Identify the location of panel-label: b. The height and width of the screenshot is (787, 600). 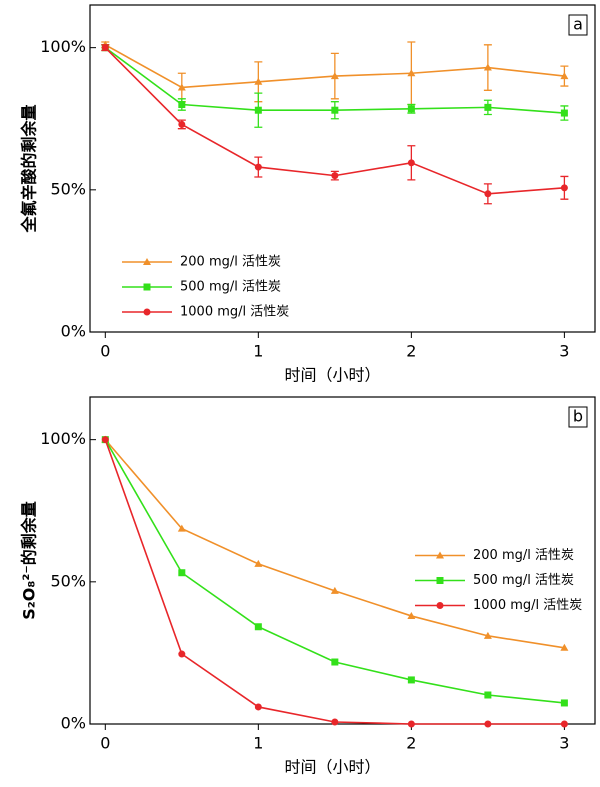
(578, 416).